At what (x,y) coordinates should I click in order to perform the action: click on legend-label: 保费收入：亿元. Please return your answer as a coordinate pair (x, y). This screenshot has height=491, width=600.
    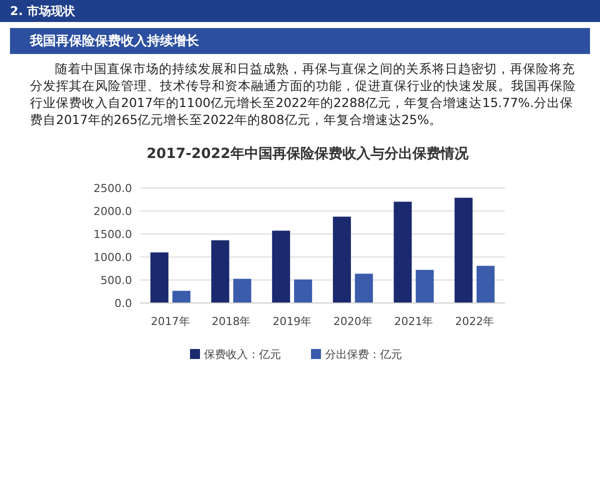
    Looking at the image, I should click on (242, 354).